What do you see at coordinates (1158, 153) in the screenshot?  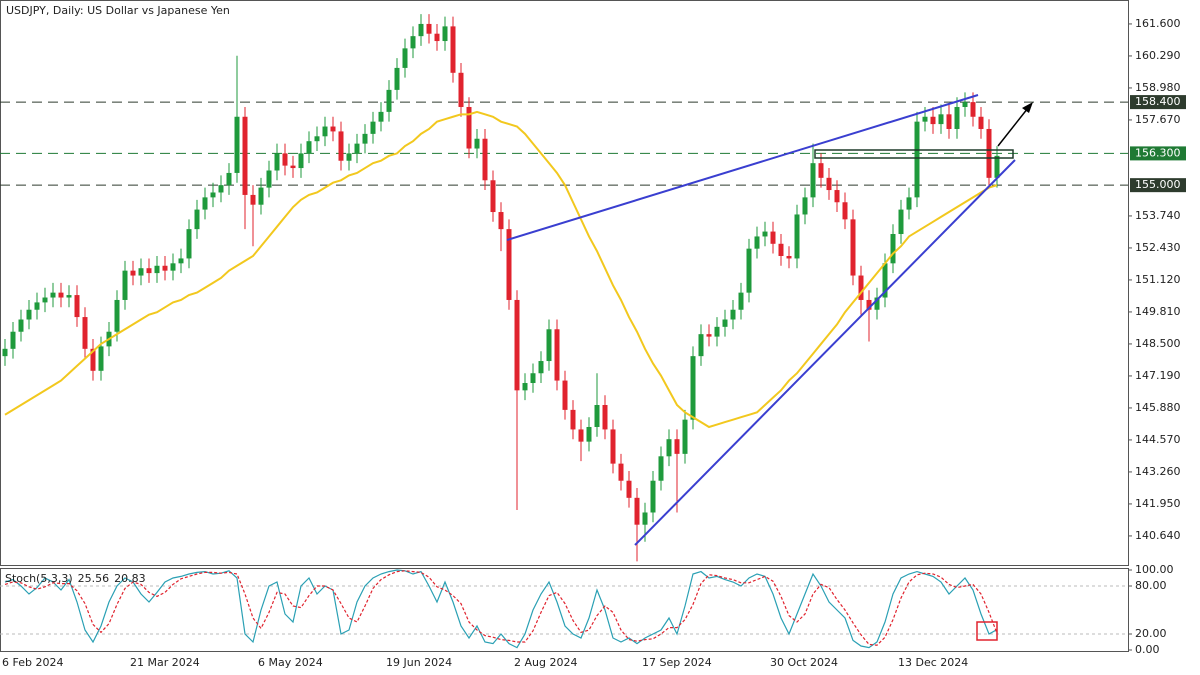 I see `level-label-box` at bounding box center [1158, 153].